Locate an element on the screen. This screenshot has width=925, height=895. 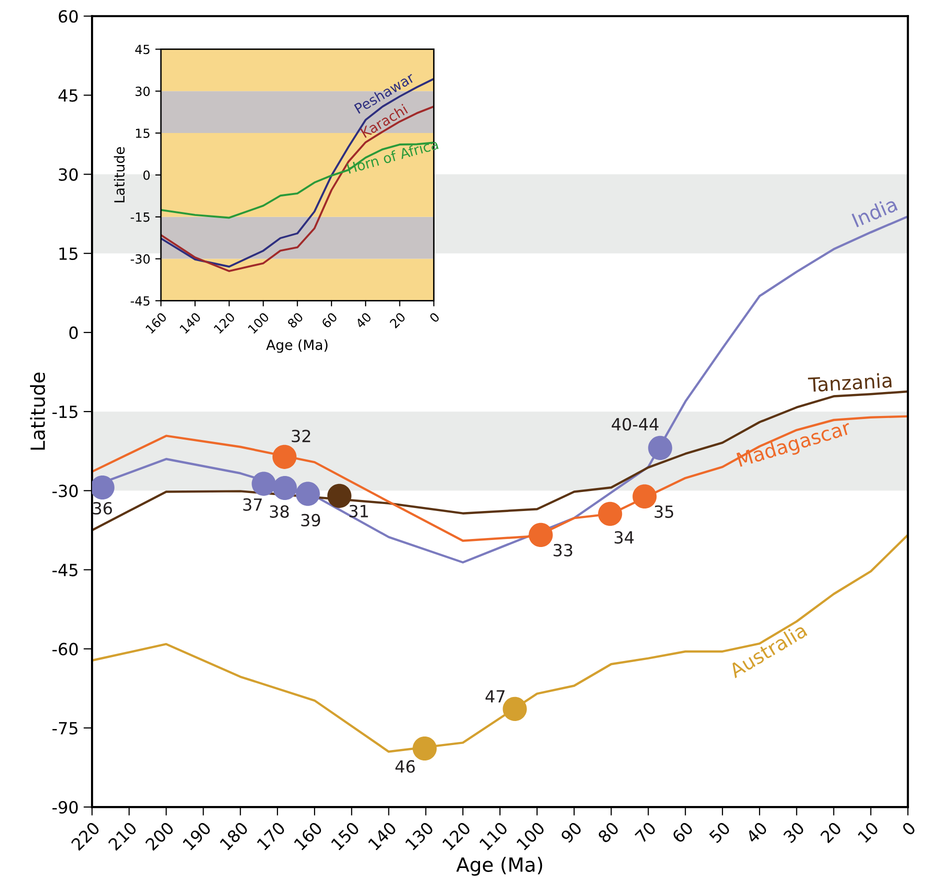
x-tick-label: 50 is located at coordinates (719, 832).